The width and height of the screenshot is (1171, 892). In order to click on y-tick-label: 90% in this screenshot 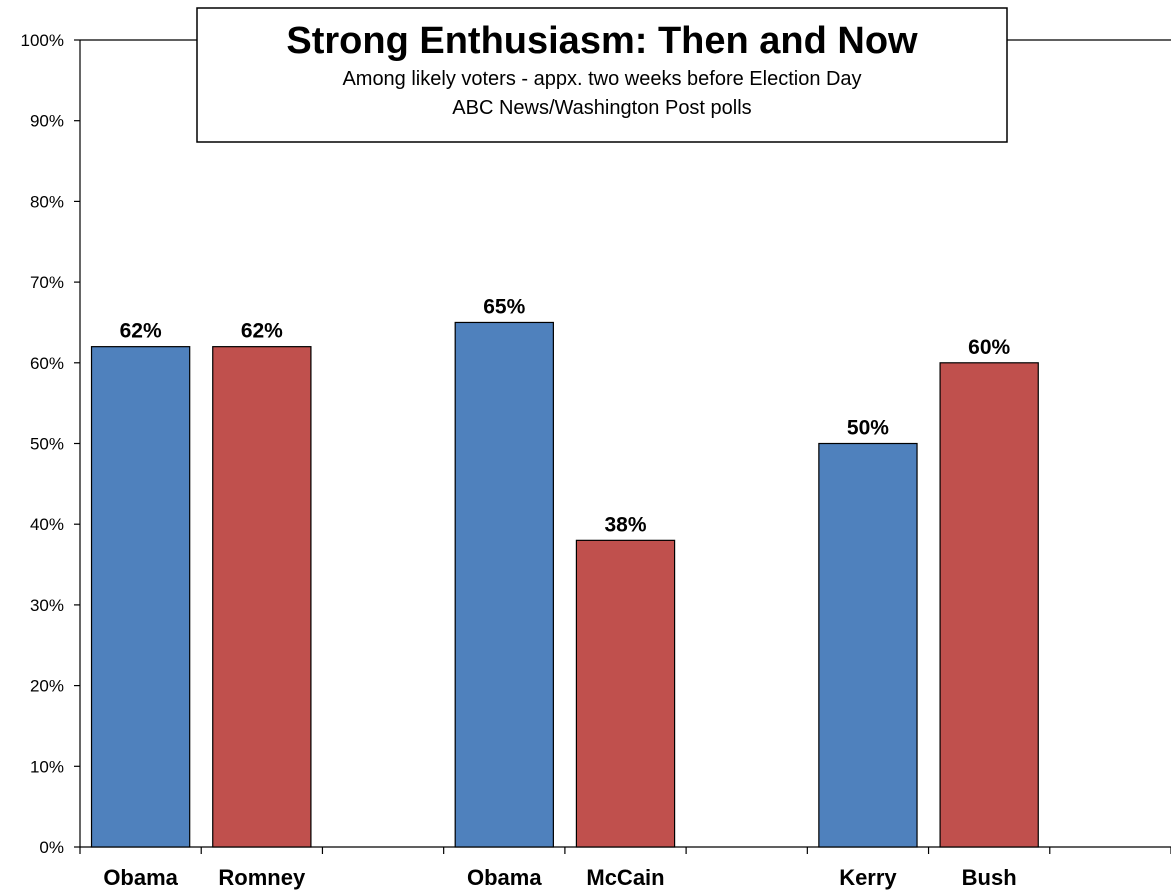, I will do `click(47, 121)`.